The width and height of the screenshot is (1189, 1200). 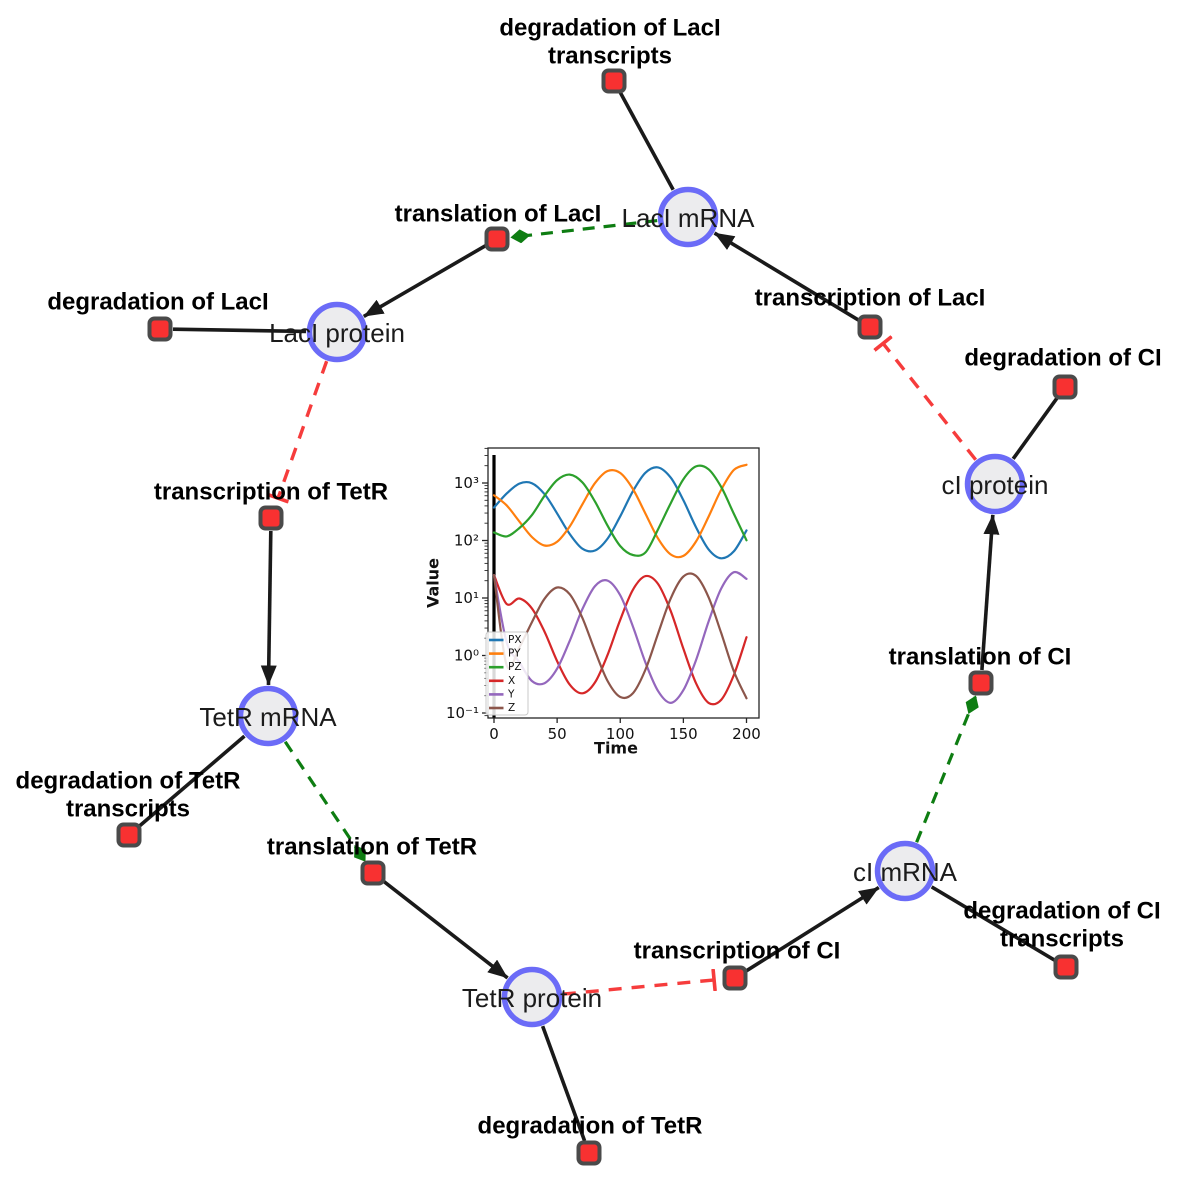 I want to click on edge-product-translation-of-laci-to-laci-protein, so click(x=424, y=280).